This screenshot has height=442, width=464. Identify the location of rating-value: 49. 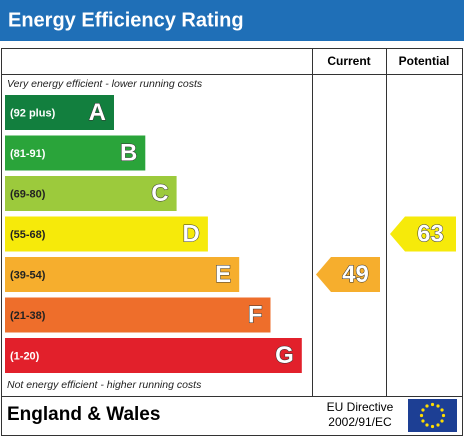
(355, 274).